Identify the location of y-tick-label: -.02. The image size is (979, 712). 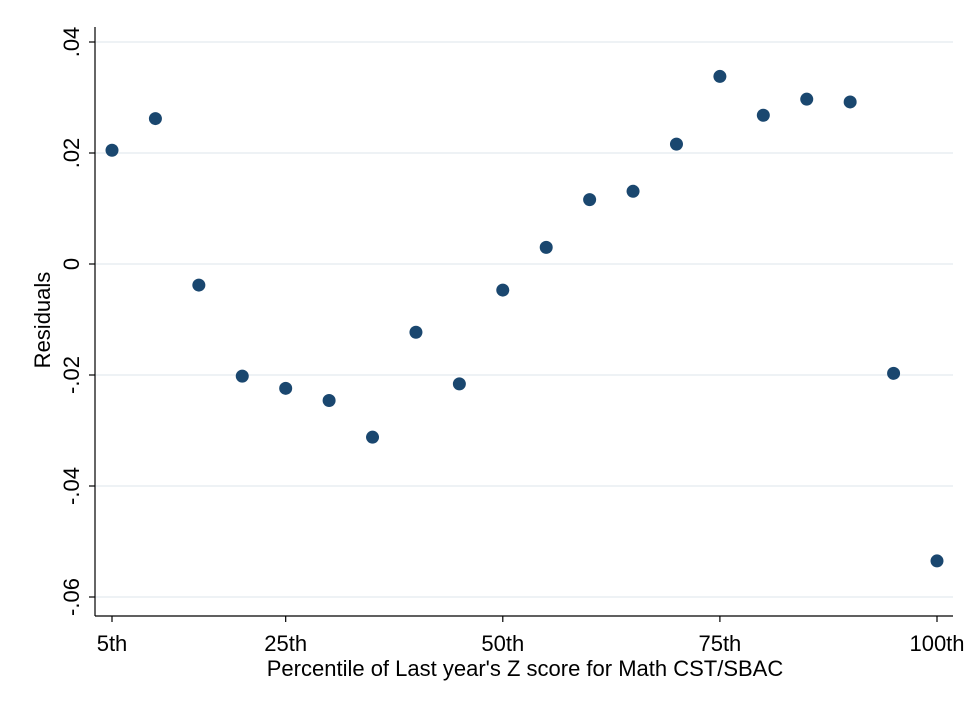
(71, 375).